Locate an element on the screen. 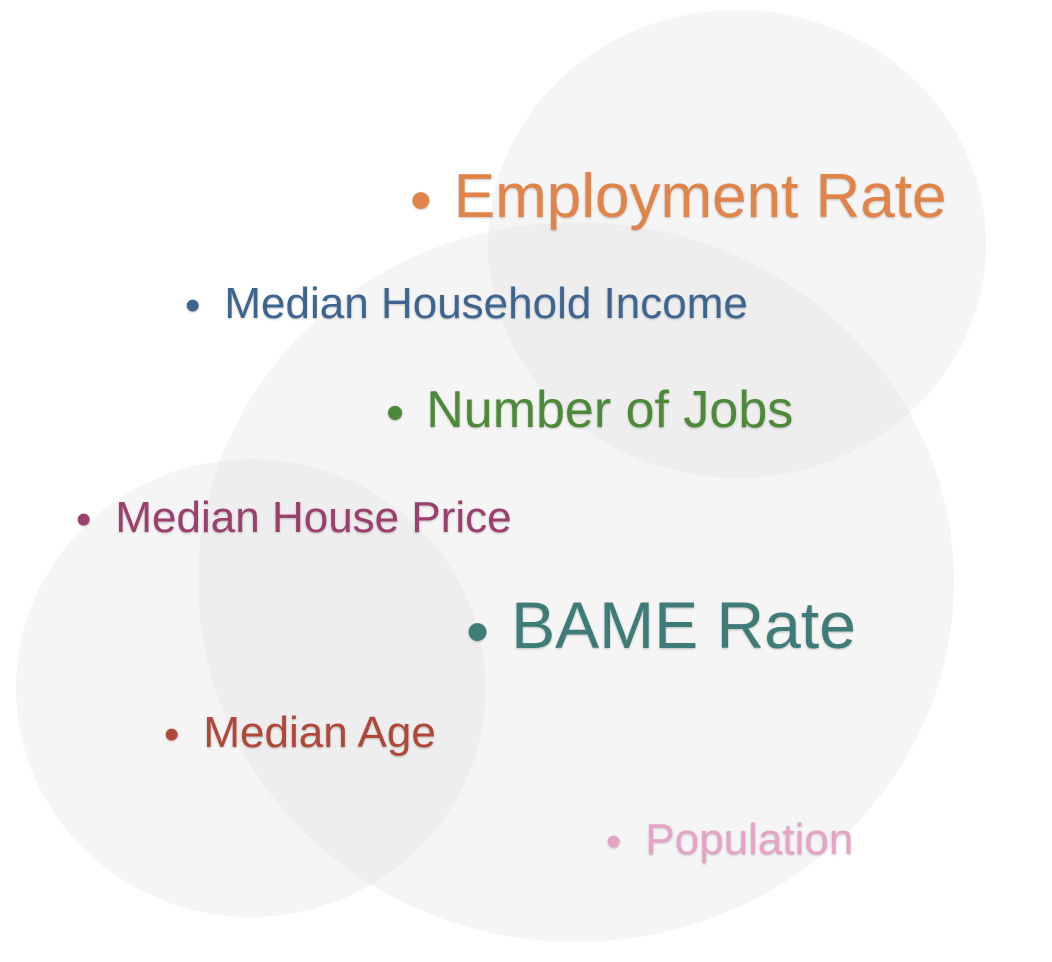 The image size is (1052, 962). item-label: Median Household Income is located at coordinates (486, 303).